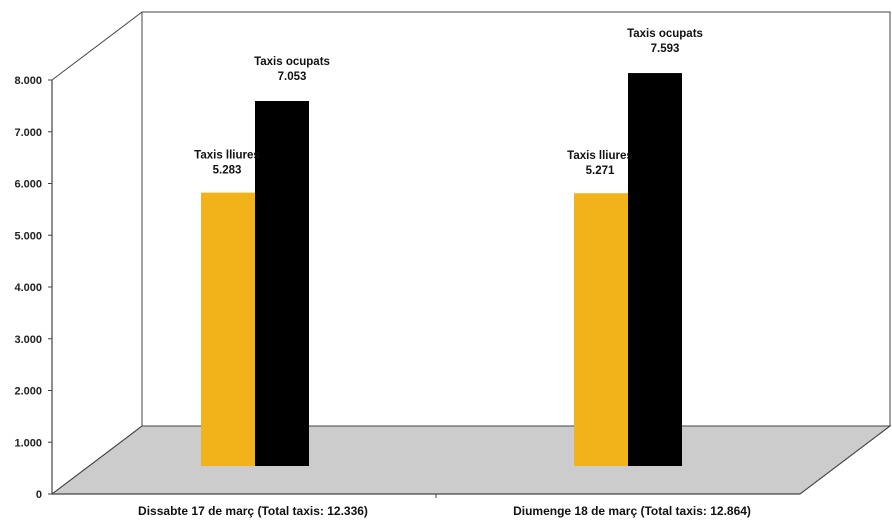  Describe the element at coordinates (28, 185) in the screenshot. I see `y-tick-label: 6.000` at that location.